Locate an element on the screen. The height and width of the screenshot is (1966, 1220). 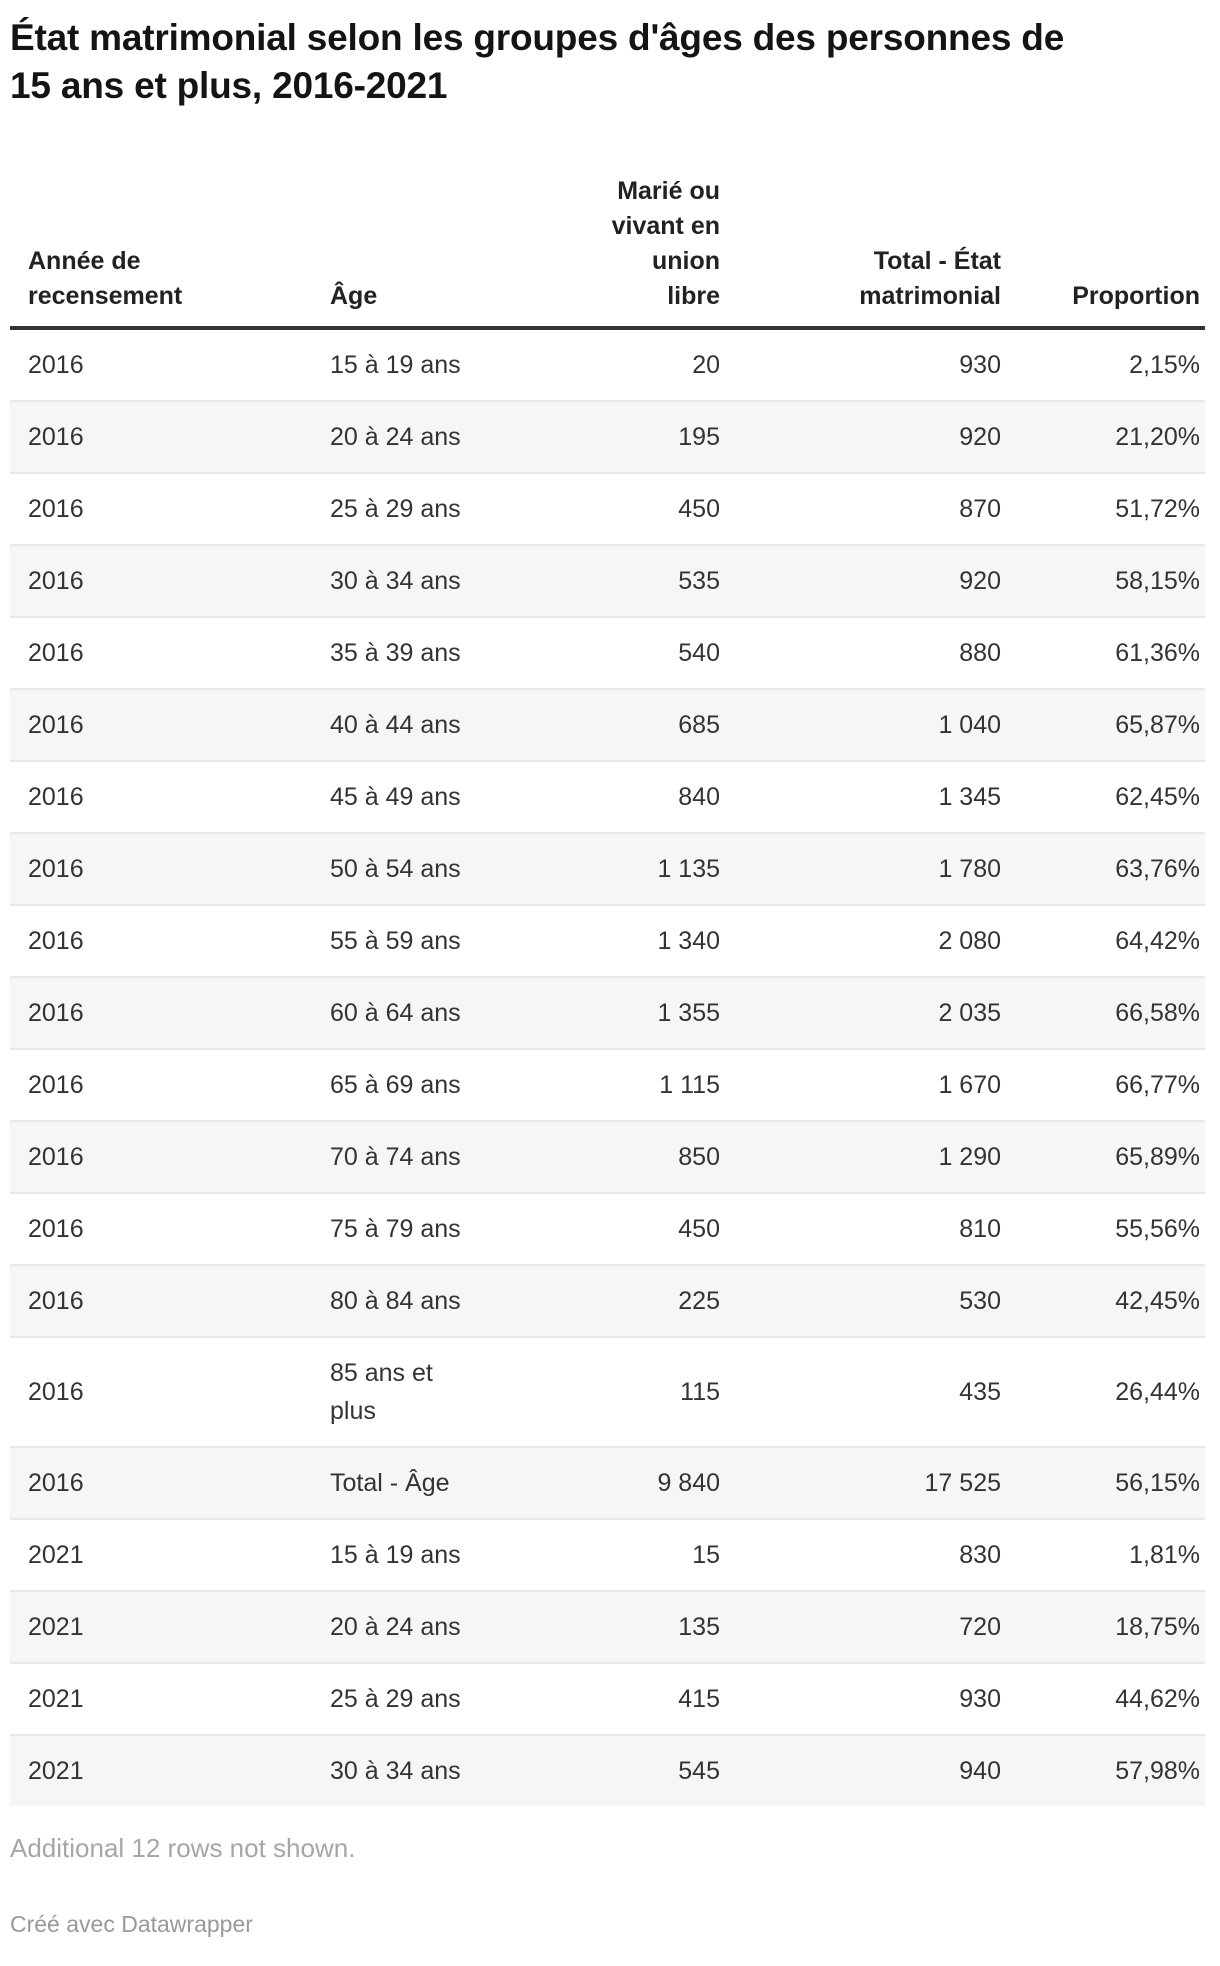
cell-total: 880 is located at coordinates (869, 652).